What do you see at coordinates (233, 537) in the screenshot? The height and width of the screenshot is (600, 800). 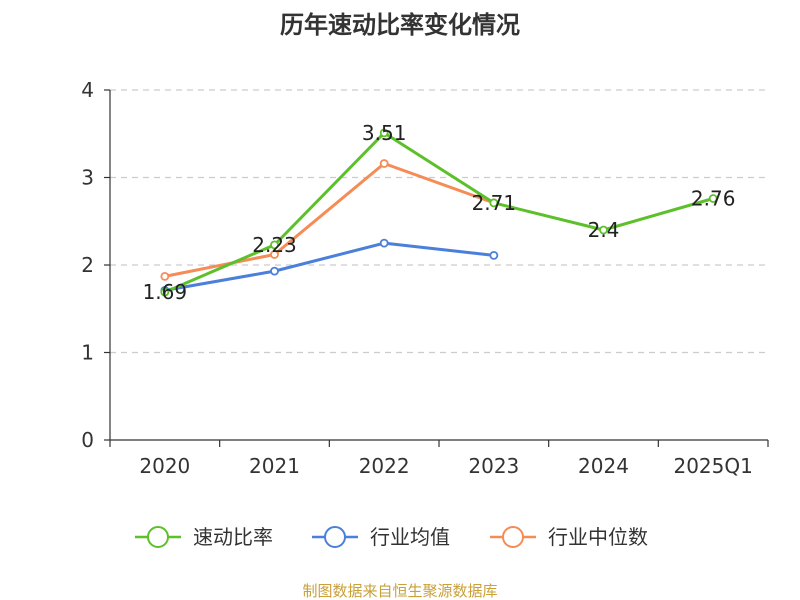 I see `legend-label: 速动比率` at bounding box center [233, 537].